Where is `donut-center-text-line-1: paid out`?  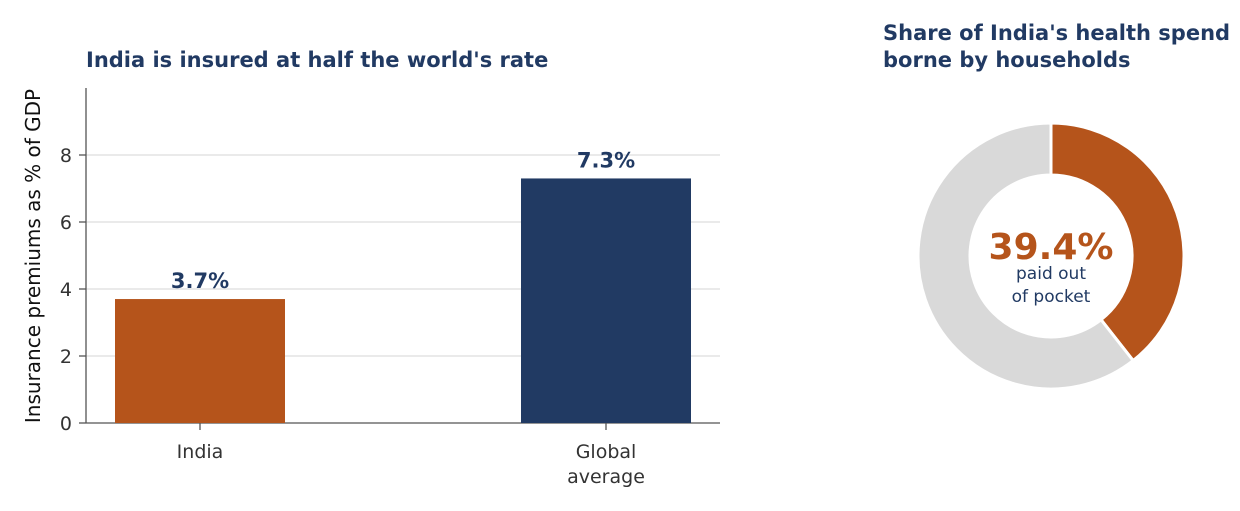 donut-center-text-line-1: paid out is located at coordinates (1051, 274).